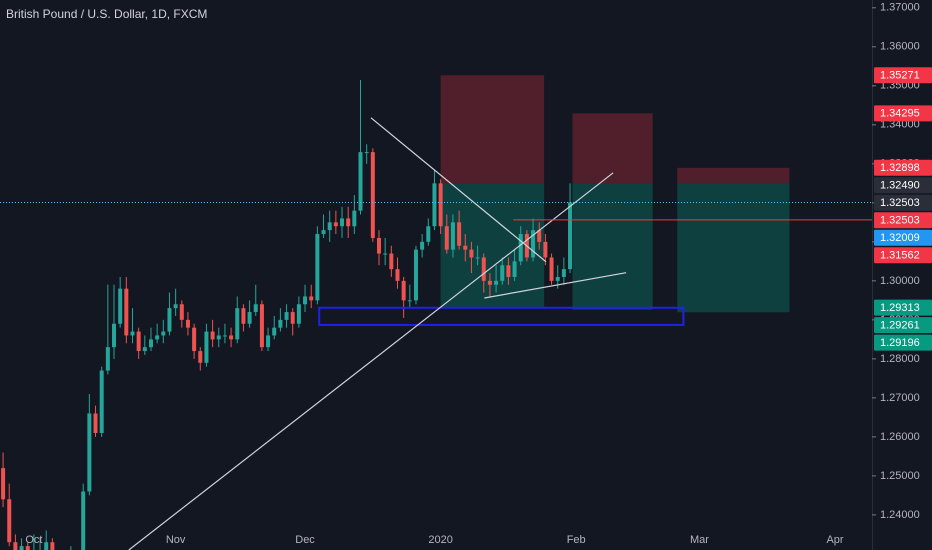  I want to click on chart-title: British Pound / U.S. Dollar, 1D, FXCM, so click(106, 14).